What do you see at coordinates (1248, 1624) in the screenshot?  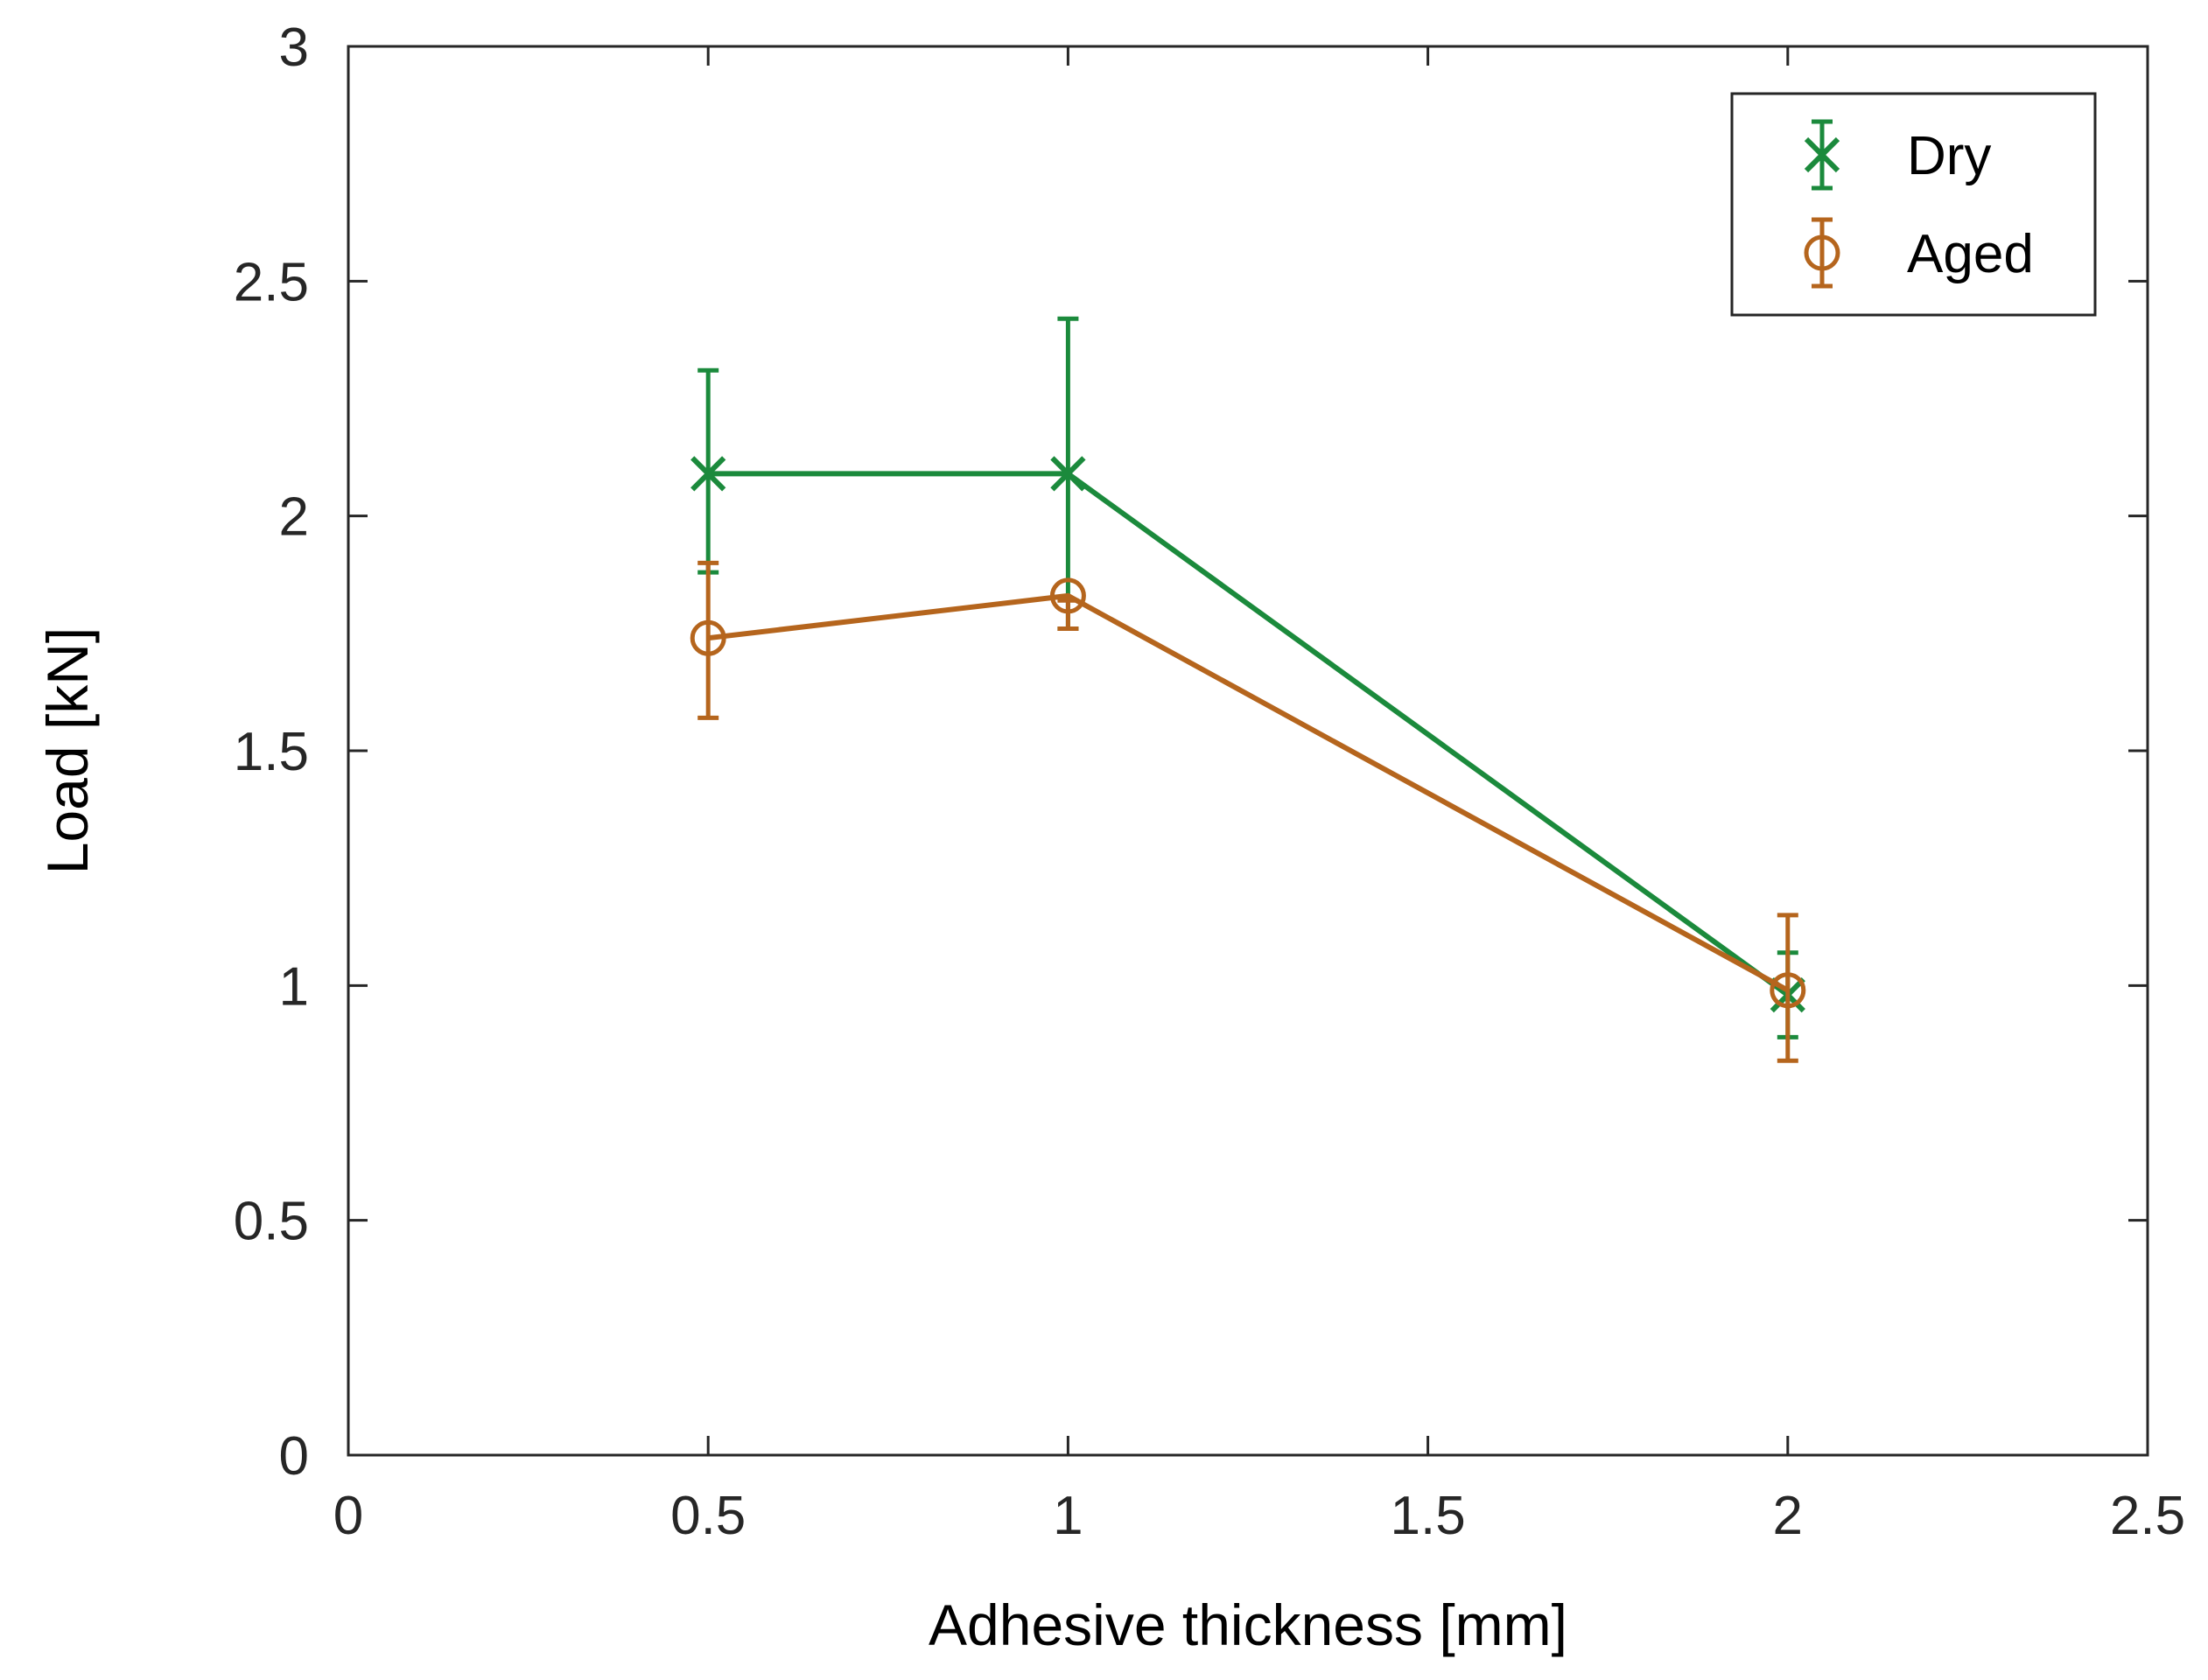 I see `x-axis-label: Adhesive thickness [mm]` at bounding box center [1248, 1624].